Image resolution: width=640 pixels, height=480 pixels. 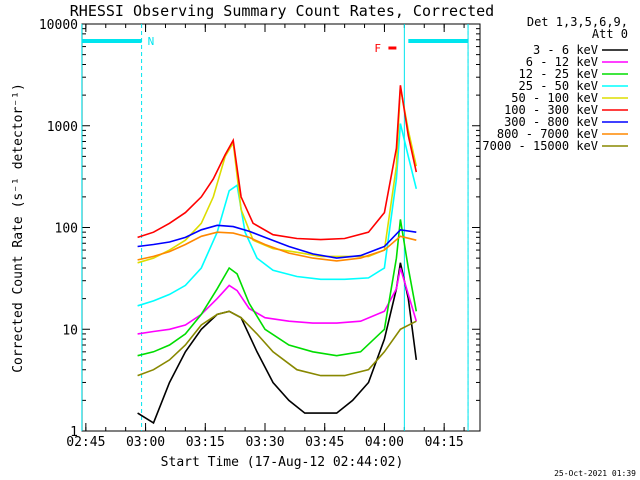 I want to click on y-tick-label: 10000, so click(x=58, y=25).